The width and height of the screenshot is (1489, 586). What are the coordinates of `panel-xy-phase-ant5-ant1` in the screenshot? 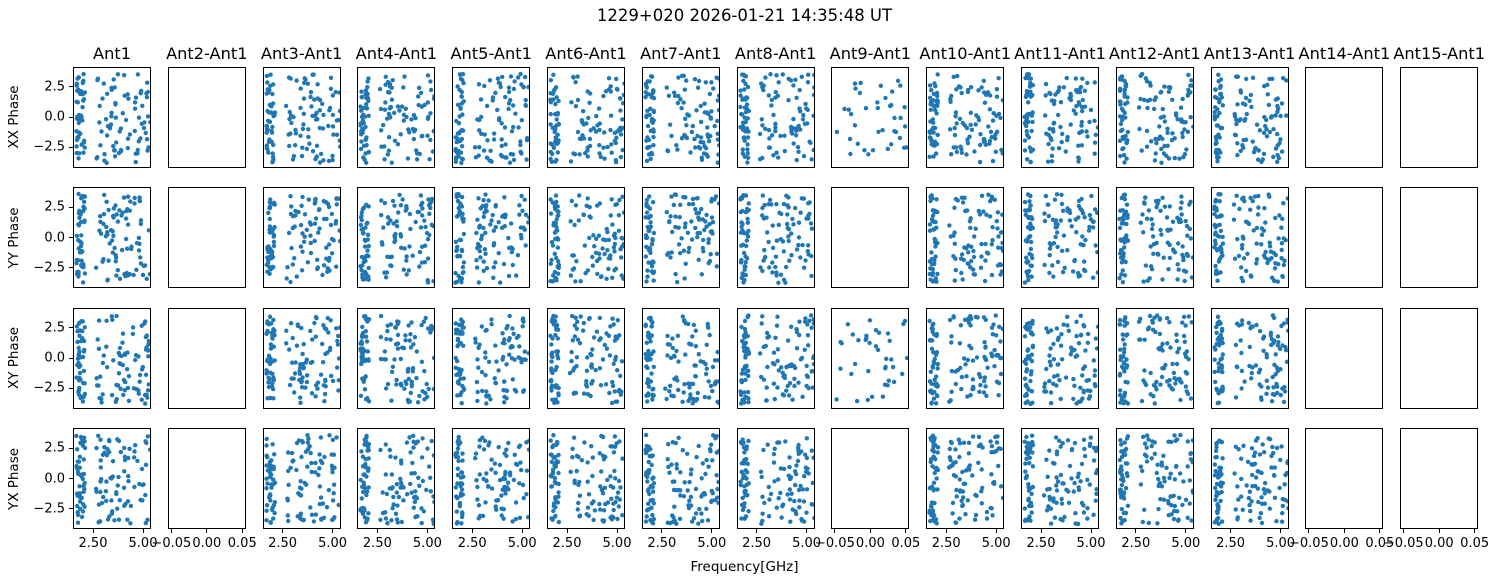 It's located at (491, 358).